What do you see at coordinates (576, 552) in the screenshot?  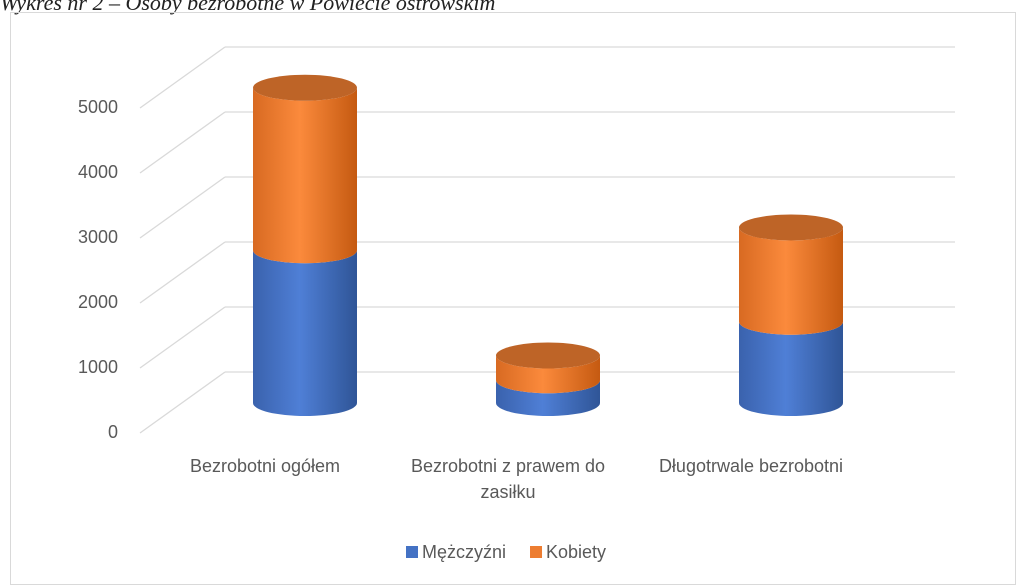 I see `legend-label: Kobiety` at bounding box center [576, 552].